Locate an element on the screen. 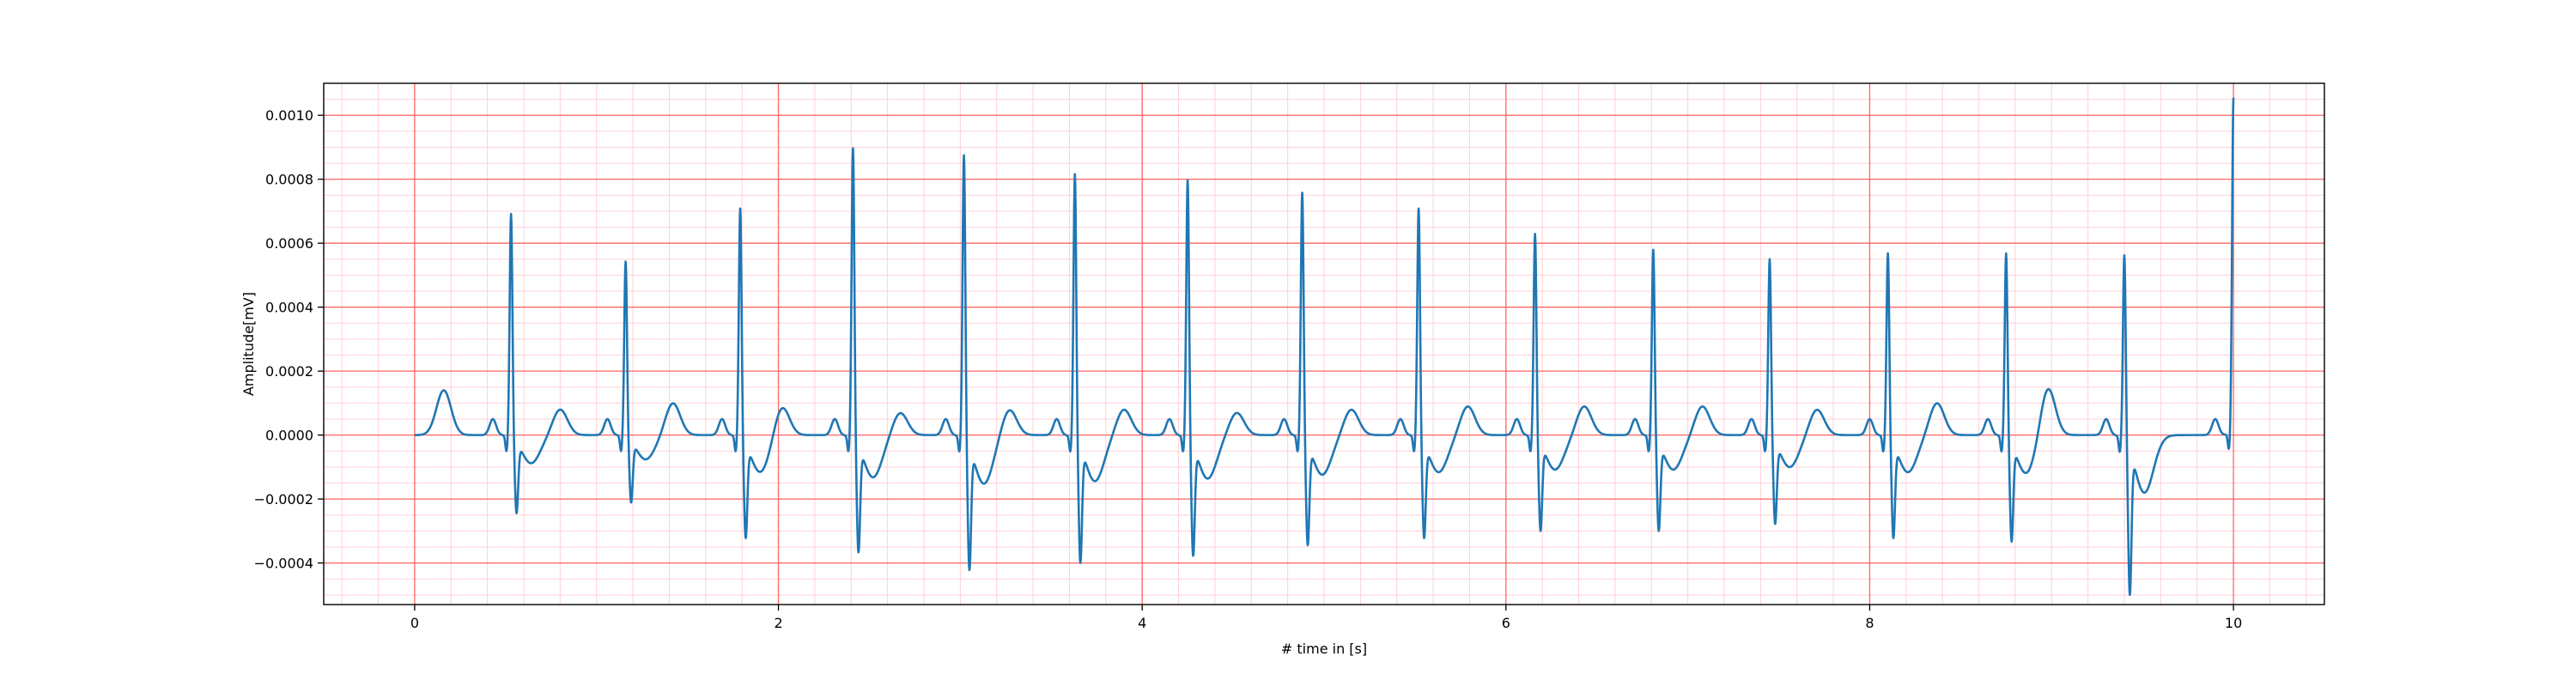 The height and width of the screenshot is (687, 2576). x-axis-label: # time in [s] is located at coordinates (1324, 649).